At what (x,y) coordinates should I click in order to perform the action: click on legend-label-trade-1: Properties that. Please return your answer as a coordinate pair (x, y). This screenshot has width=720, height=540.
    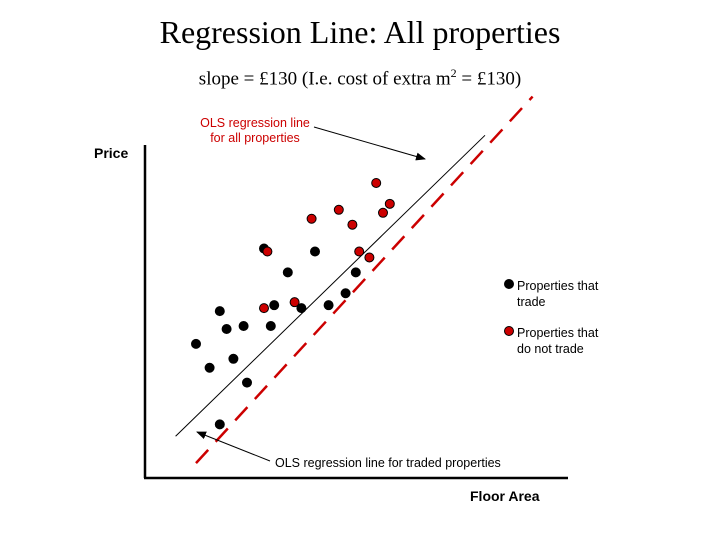
    Looking at the image, I should click on (558, 286).